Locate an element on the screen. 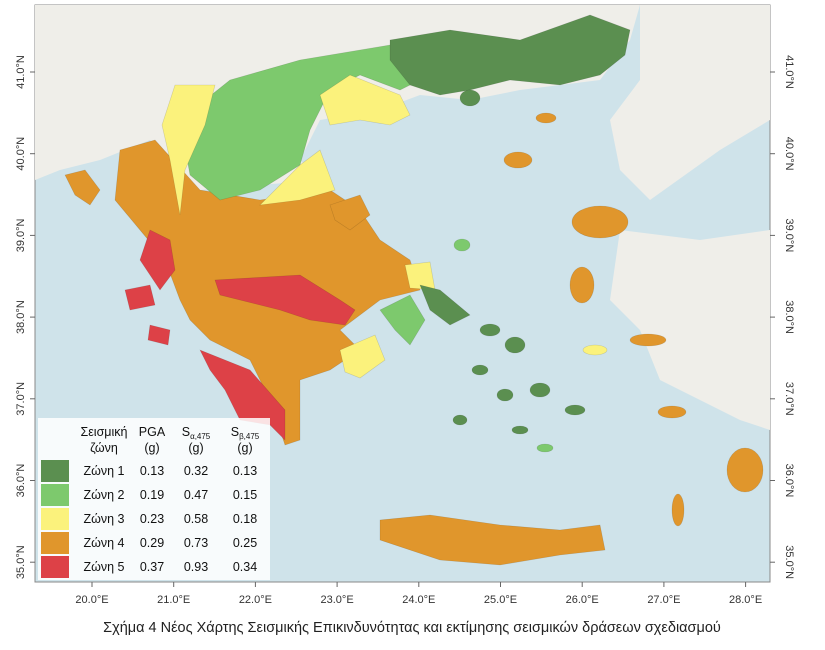 The width and height of the screenshot is (825, 650). lon-label: 22.0°E is located at coordinates (255, 600).